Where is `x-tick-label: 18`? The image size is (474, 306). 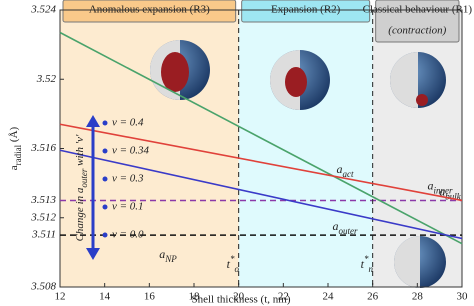 x-tick-label: 18 is located at coordinates (195, 297).